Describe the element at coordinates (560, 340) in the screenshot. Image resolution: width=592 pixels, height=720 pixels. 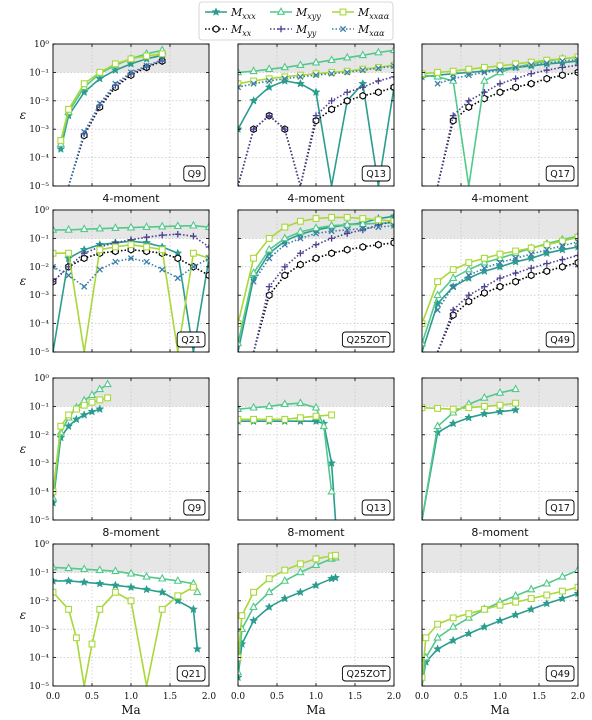
I see `svg-text: Q49` at that location.